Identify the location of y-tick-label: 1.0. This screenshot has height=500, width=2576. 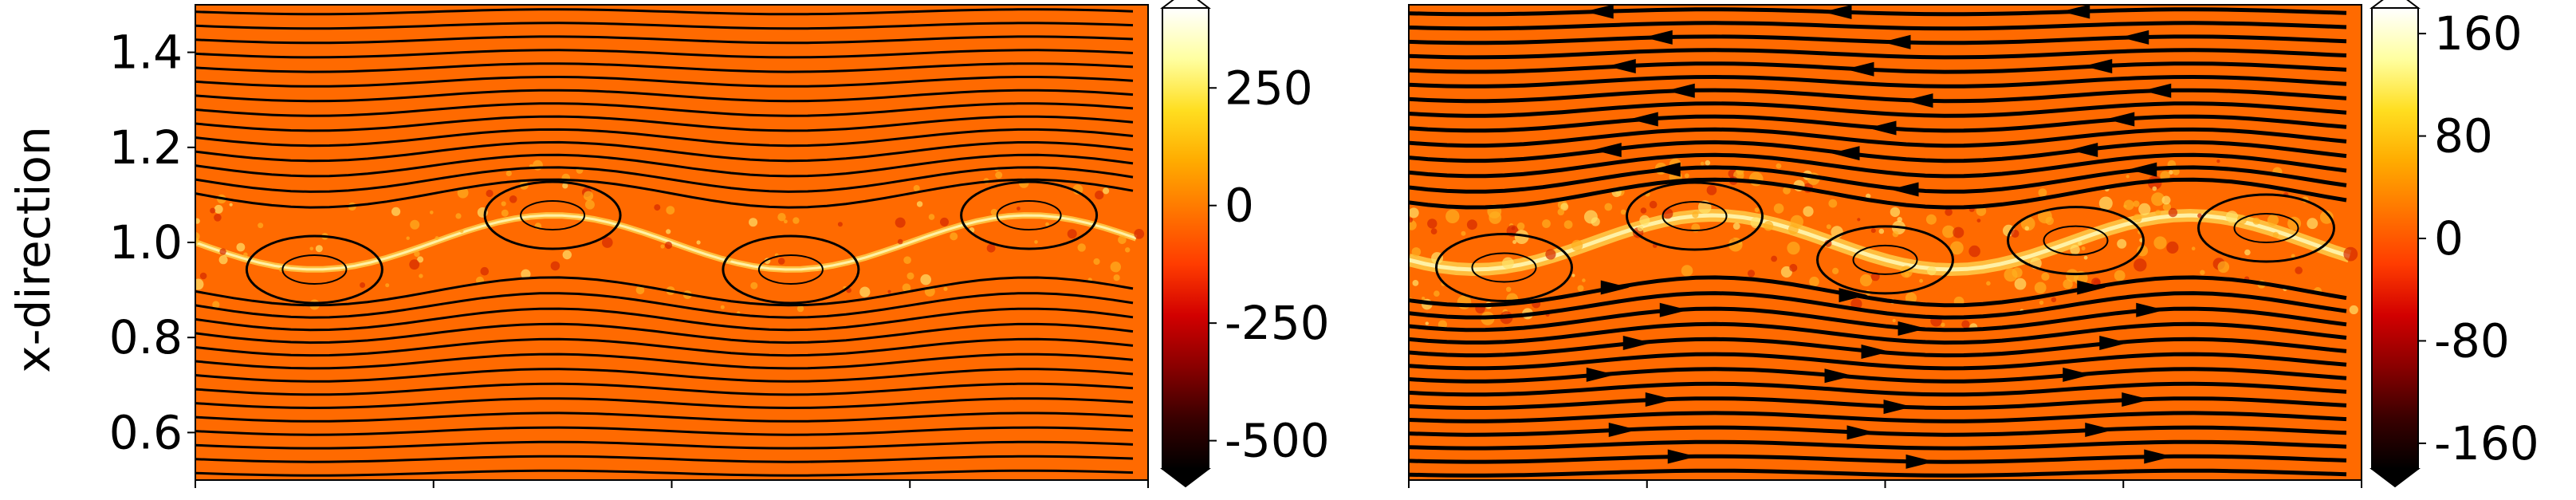
(146, 243).